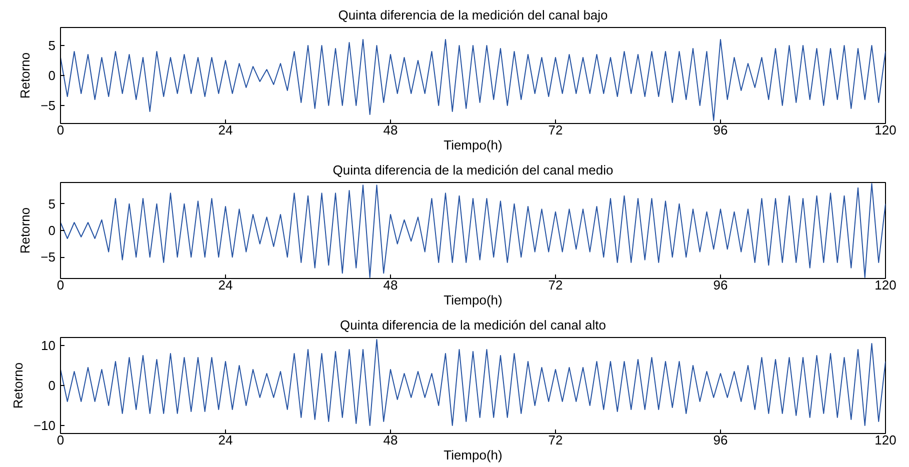 Image resolution: width=909 pixels, height=467 pixels. What do you see at coordinates (44, 425) in the screenshot?
I see `y-tick-label: −10` at bounding box center [44, 425].